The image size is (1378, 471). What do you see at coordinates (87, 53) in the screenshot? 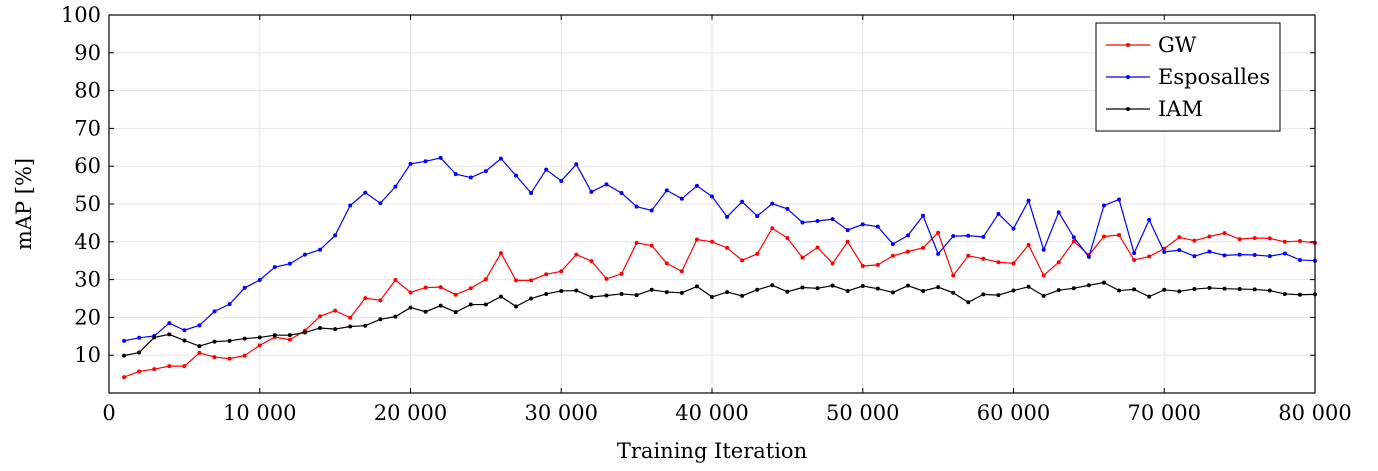
I see `y-tick-label: 90` at bounding box center [87, 53].